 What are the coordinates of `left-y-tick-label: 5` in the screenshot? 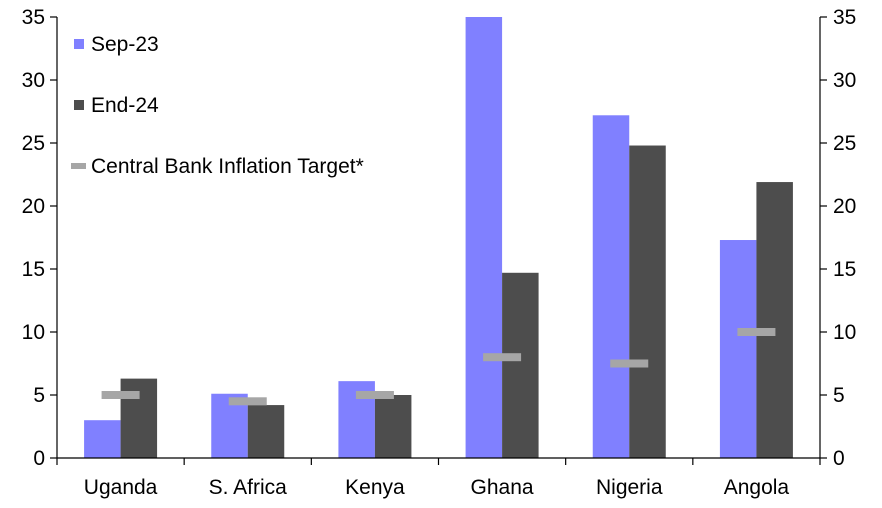 It's located at (39, 395).